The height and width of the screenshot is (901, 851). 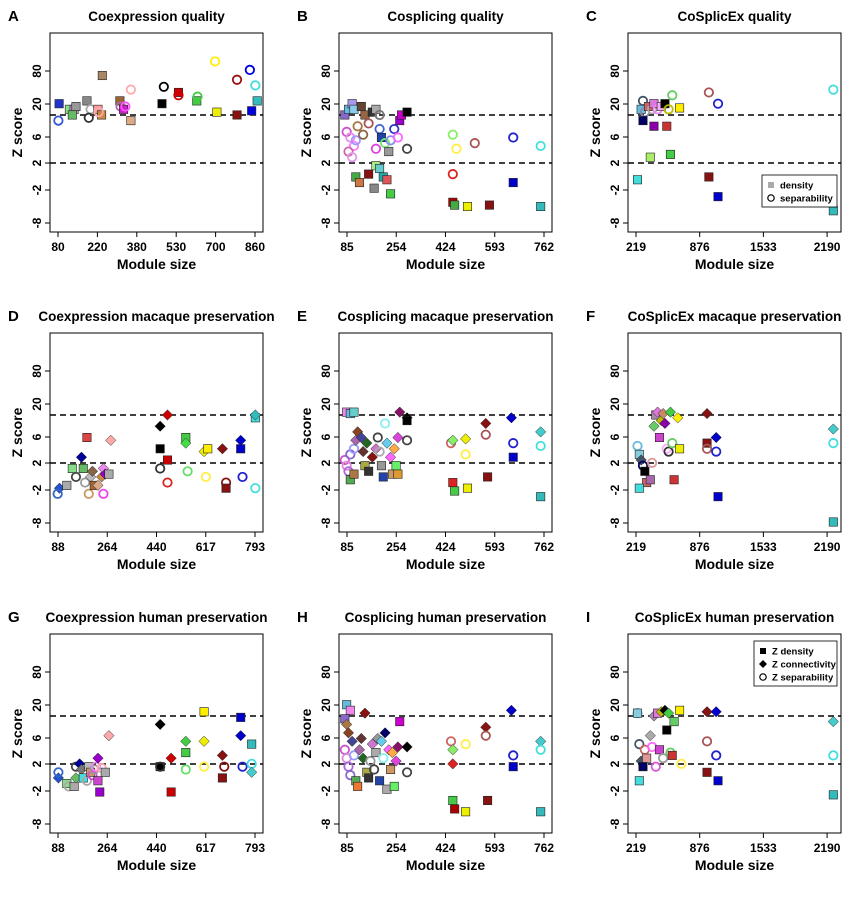 What do you see at coordinates (206, 848) in the screenshot?
I see `x-tick-label: 617` at bounding box center [206, 848].